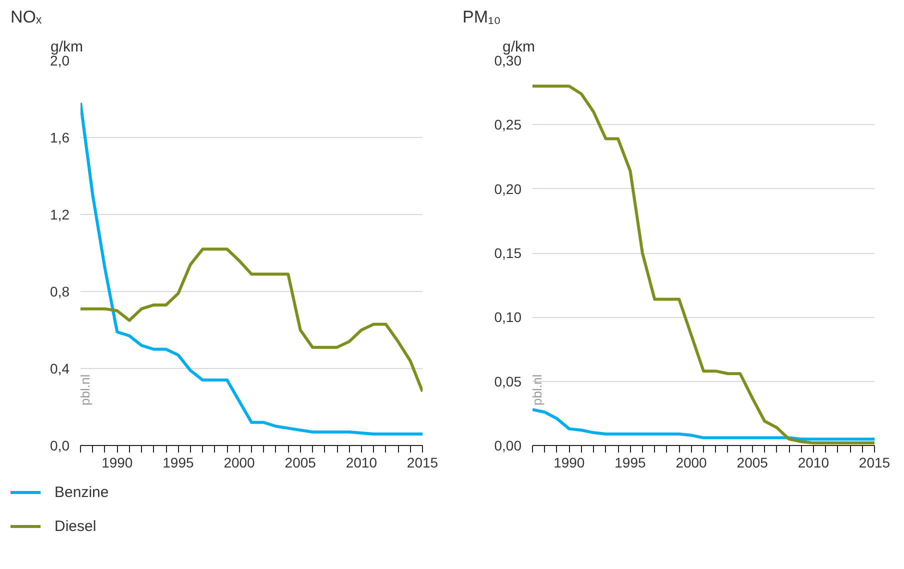  I want to click on y-tick-label: 0,4, so click(60, 368).